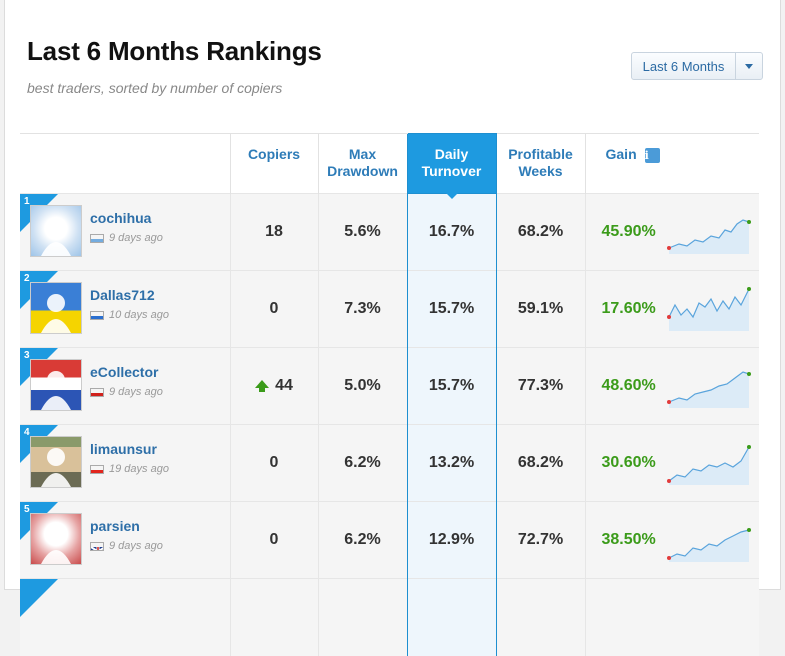  I want to click on daily-turnover-column-header: Daily Turnover, so click(451, 166).